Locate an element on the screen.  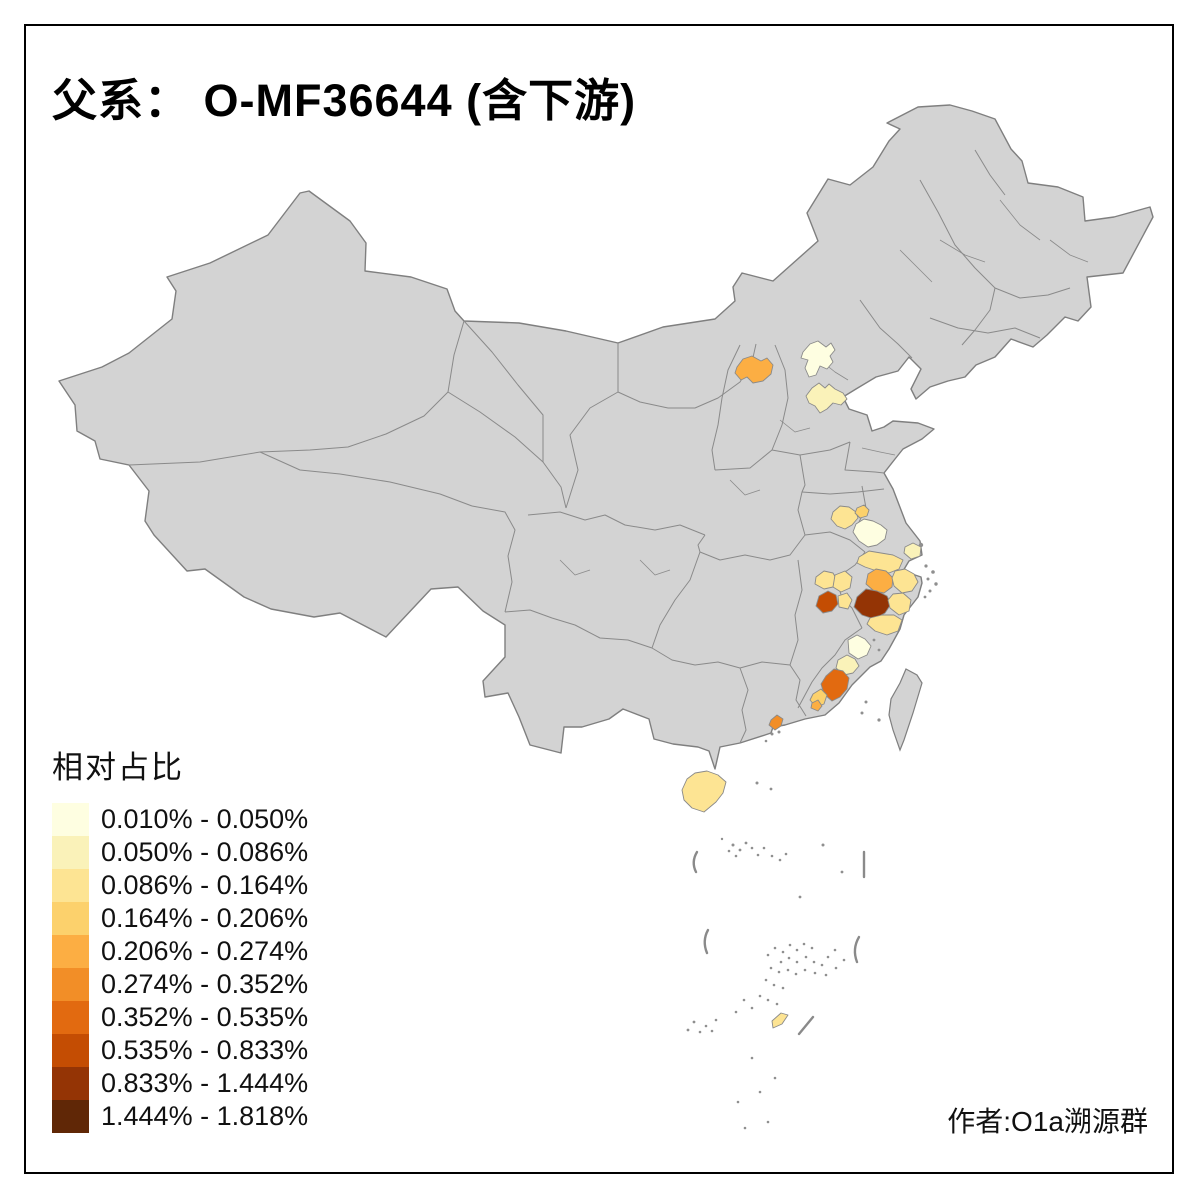
region-chaoshan is located at coordinates (776, 722).